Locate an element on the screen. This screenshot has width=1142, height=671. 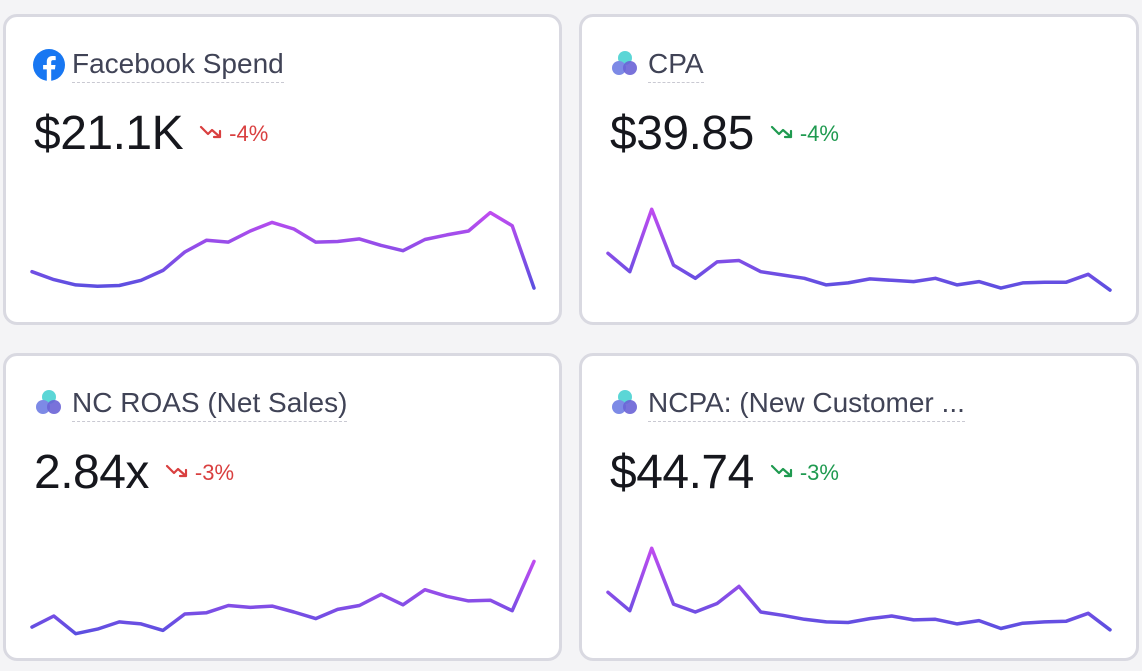
card-header: NC ROAS (Net Sales) is located at coordinates (190, 403).